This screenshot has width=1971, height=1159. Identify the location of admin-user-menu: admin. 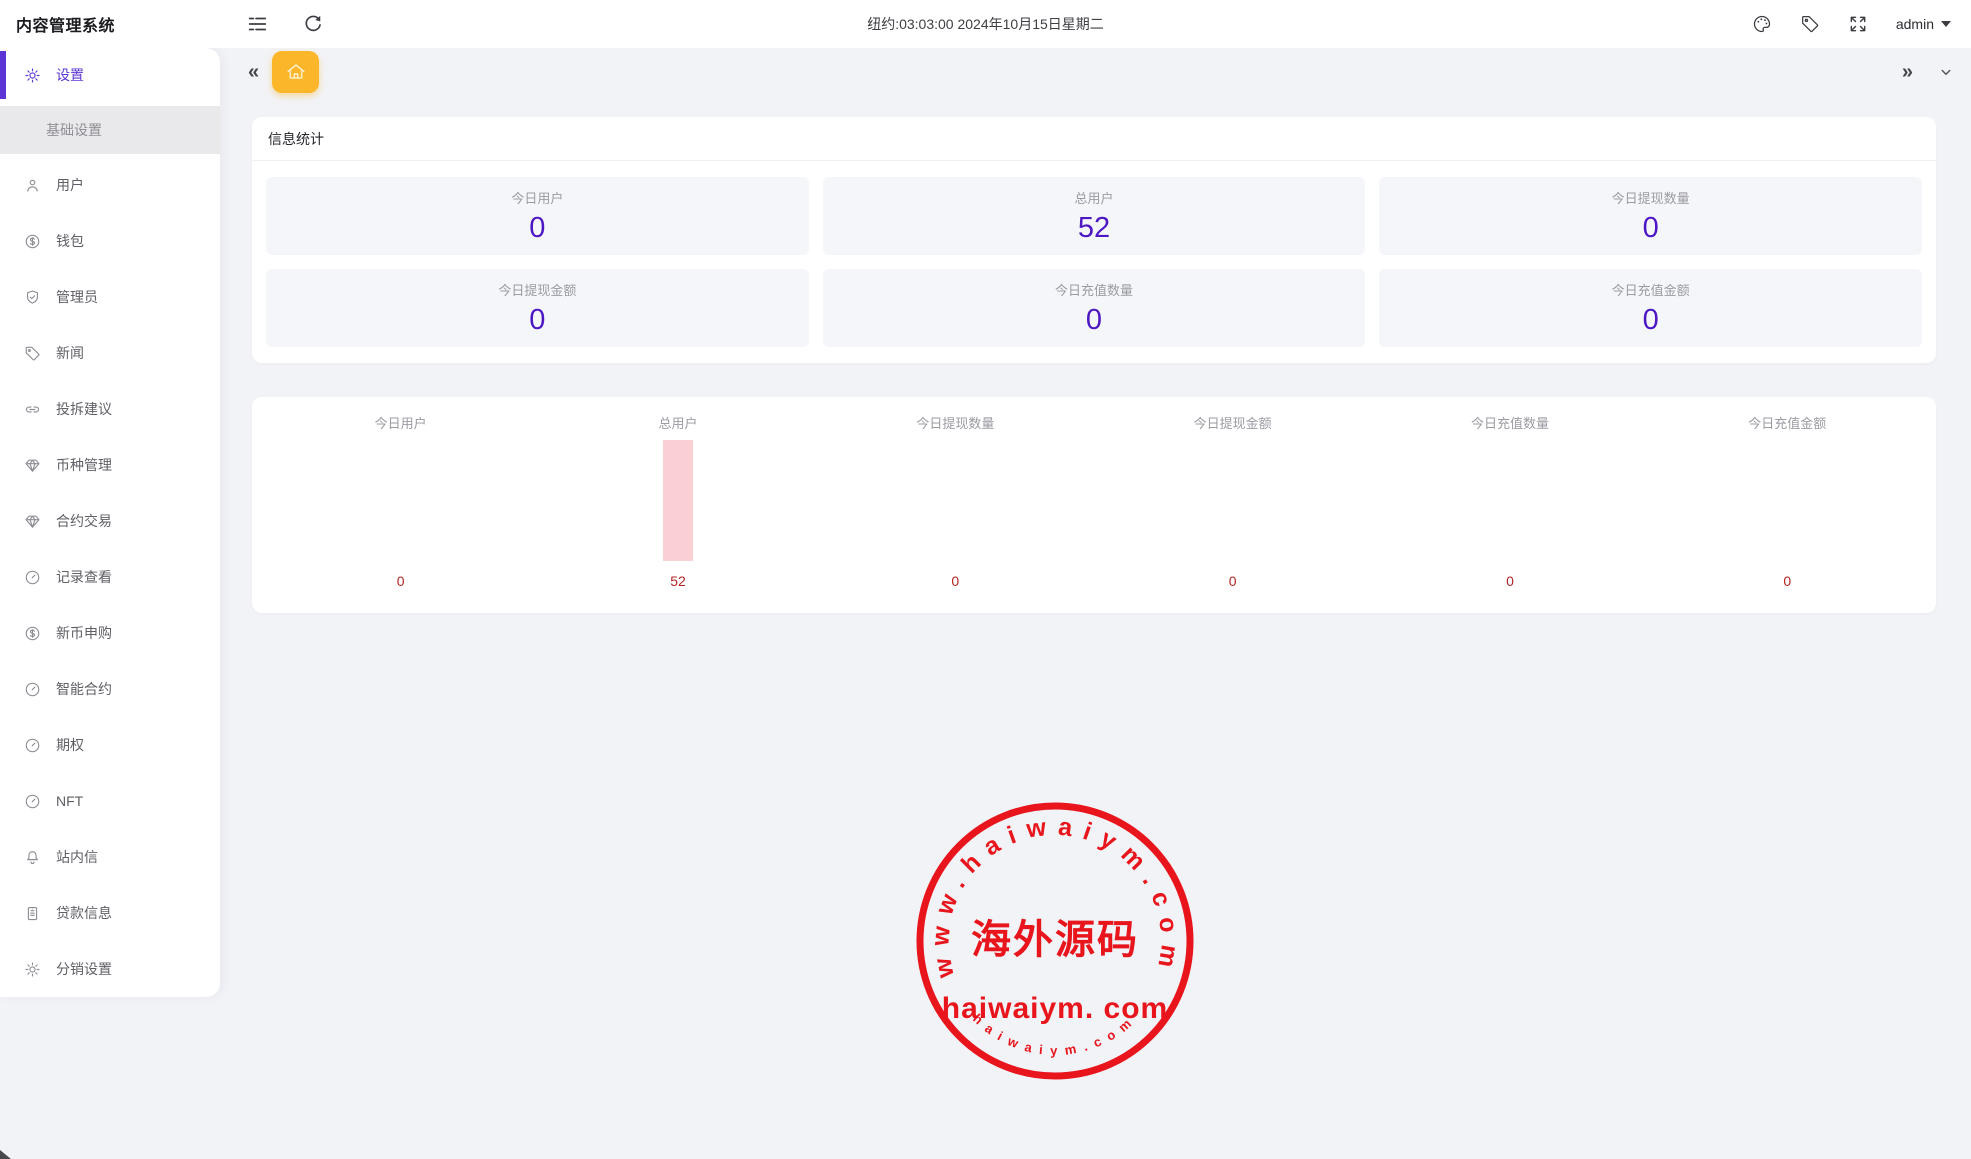
(1923, 24).